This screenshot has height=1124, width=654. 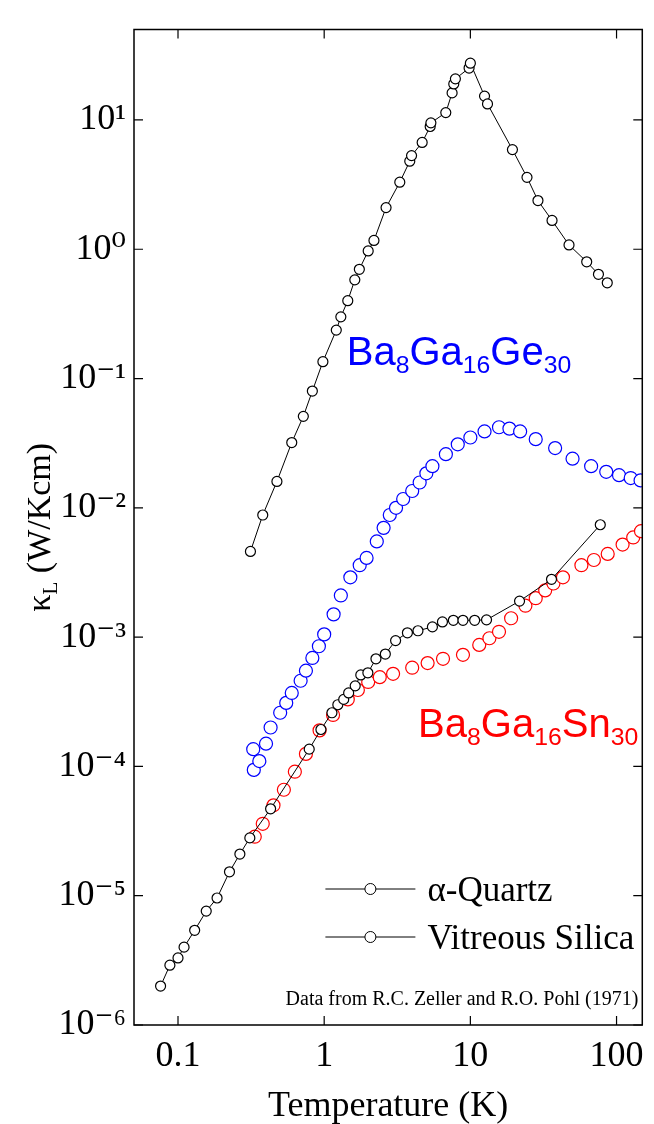 I want to click on x-tick-label: 1, so click(x=324, y=1054).